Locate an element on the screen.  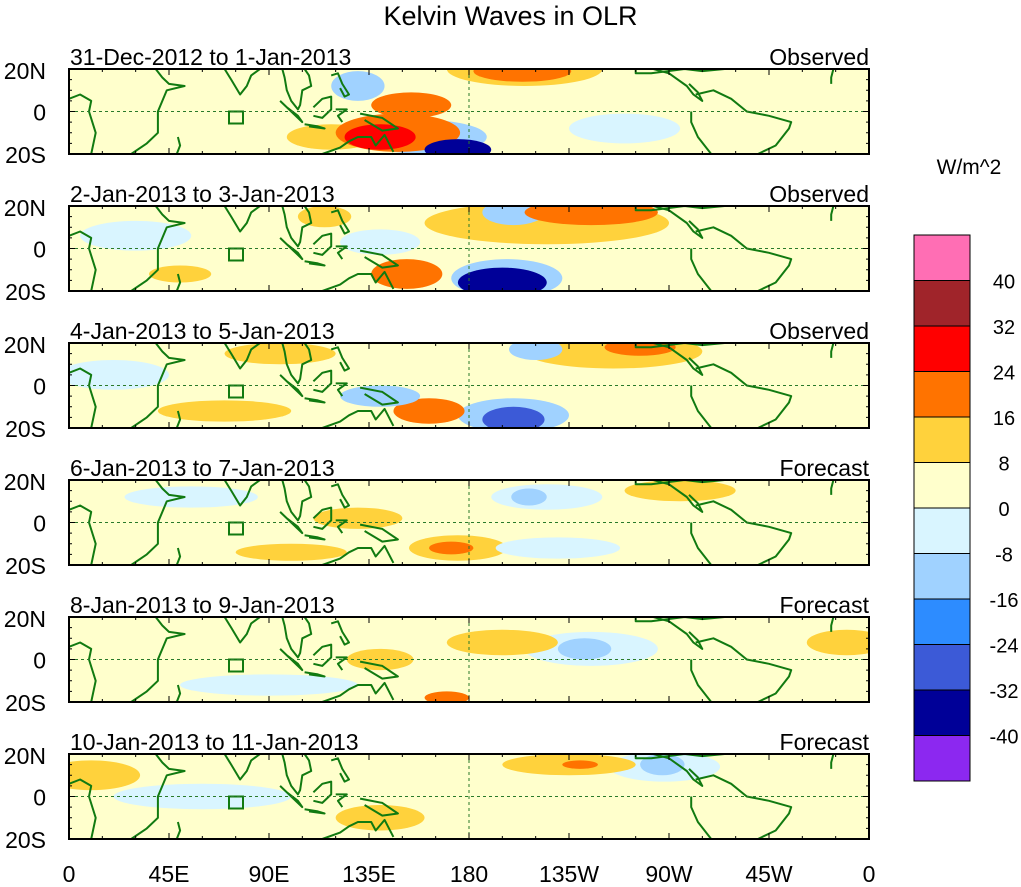
longitude-label: 135W is located at coordinates (569, 874).